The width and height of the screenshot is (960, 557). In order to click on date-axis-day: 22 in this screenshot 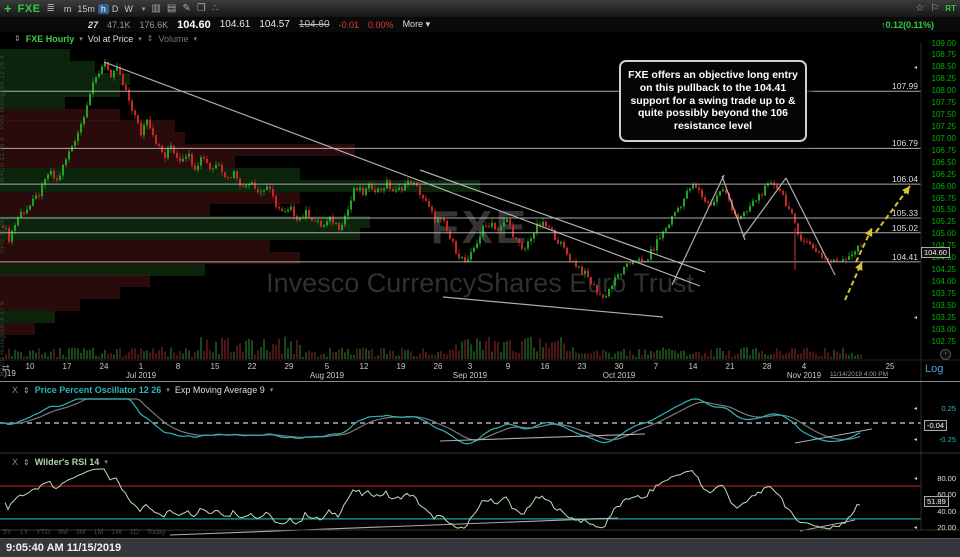, I will do `click(252, 366)`.